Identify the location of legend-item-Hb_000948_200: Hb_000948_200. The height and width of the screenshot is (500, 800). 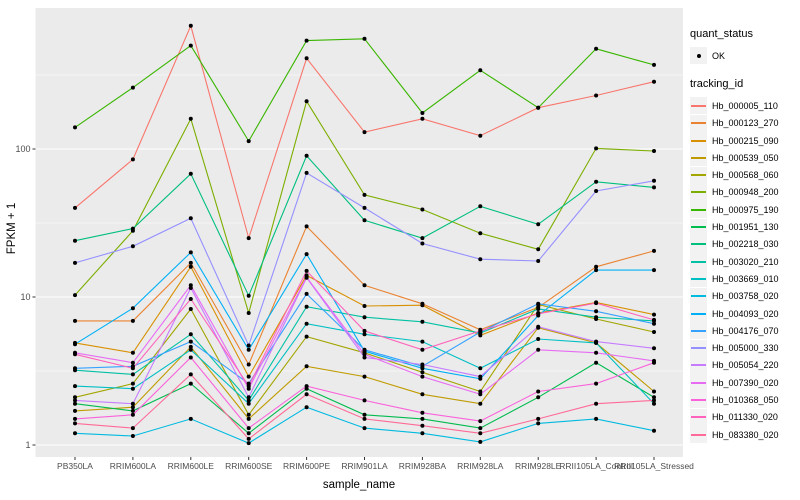
(744, 192).